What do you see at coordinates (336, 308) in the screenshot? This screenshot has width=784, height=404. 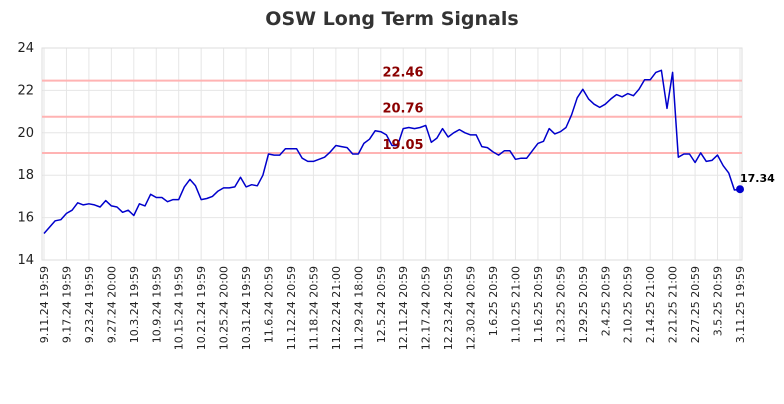 I see `x-tick-label: 11.22.24 21:00` at bounding box center [336, 308].